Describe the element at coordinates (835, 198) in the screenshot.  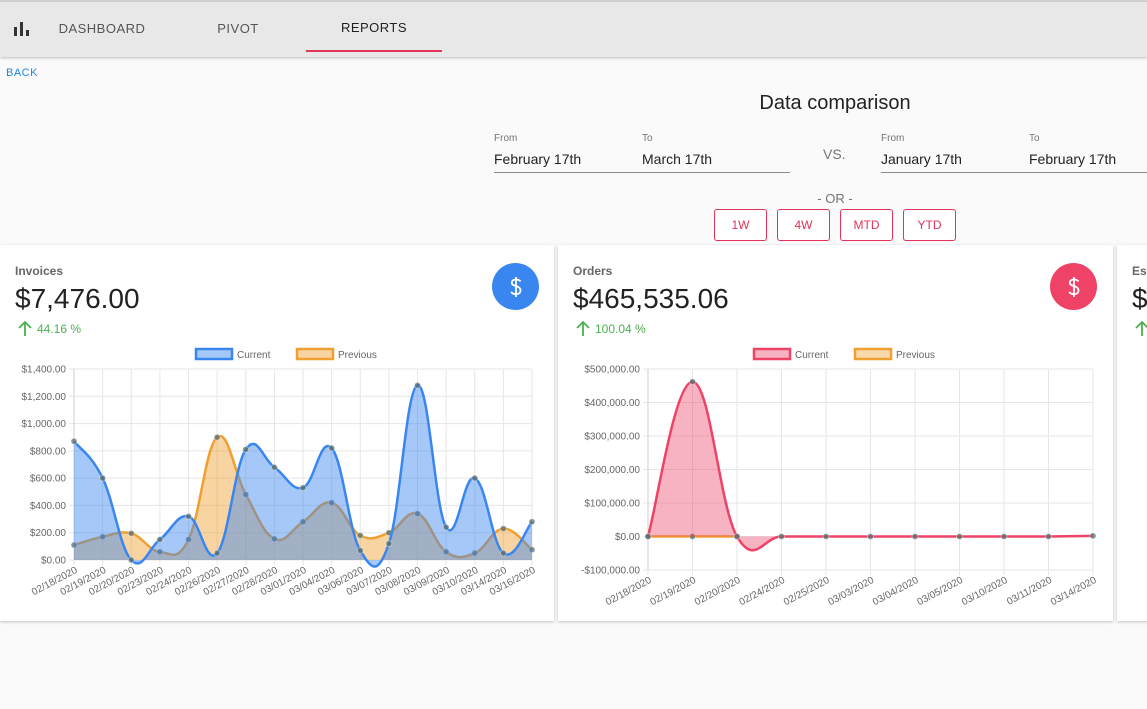
I see `or-separator: - OR -` at that location.